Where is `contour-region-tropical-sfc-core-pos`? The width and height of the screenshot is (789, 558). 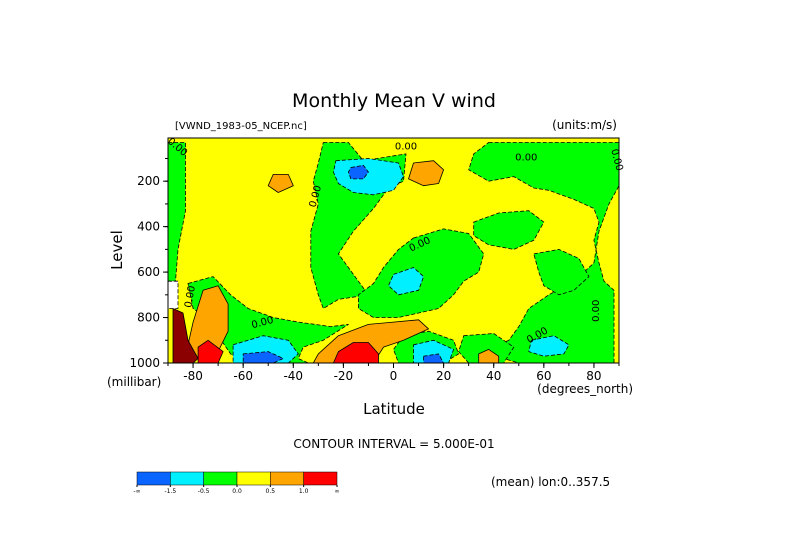 contour-region-tropical-sfc-core-pos is located at coordinates (355, 352).